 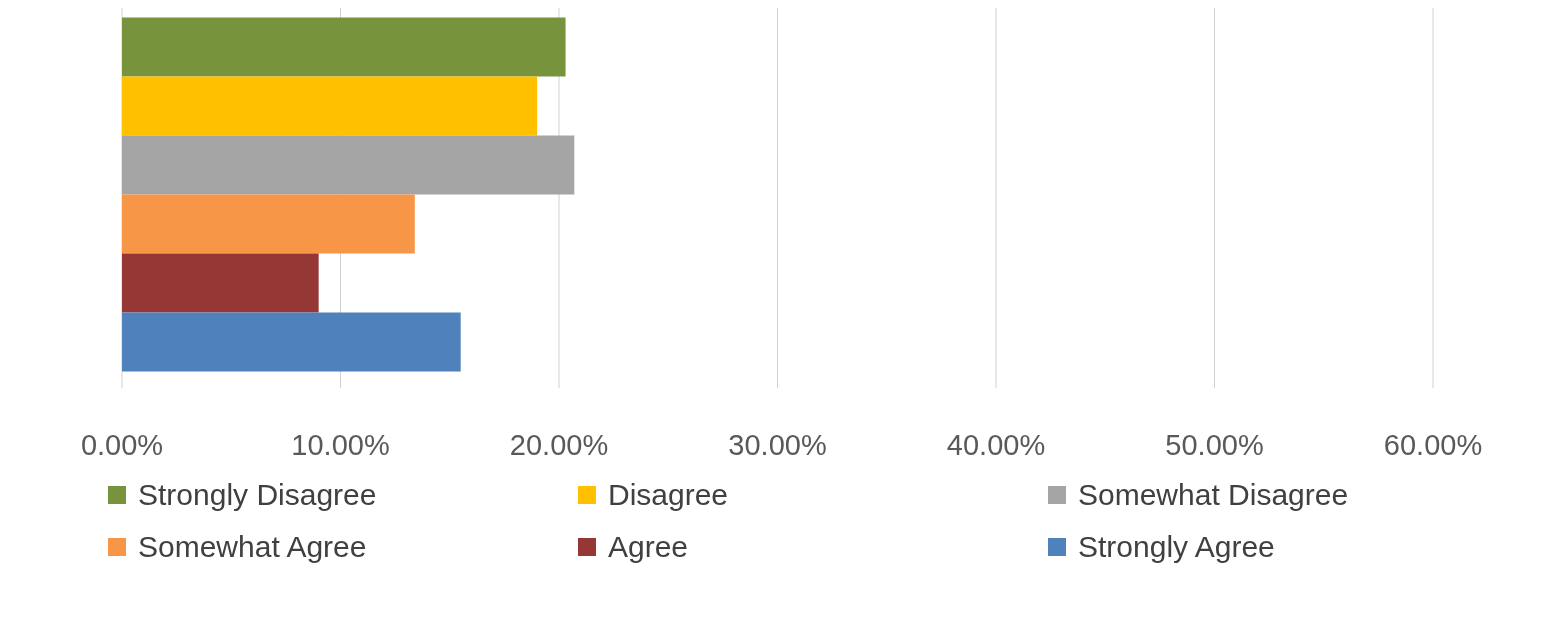 What do you see at coordinates (1176, 547) in the screenshot?
I see `legend-label: Strongly Agree` at bounding box center [1176, 547].